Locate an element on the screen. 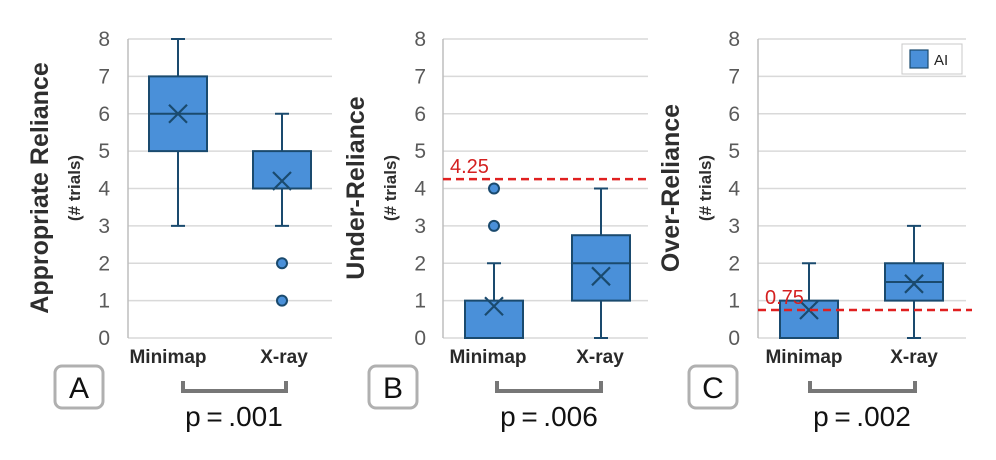  legend-swatch is located at coordinates (919, 59).